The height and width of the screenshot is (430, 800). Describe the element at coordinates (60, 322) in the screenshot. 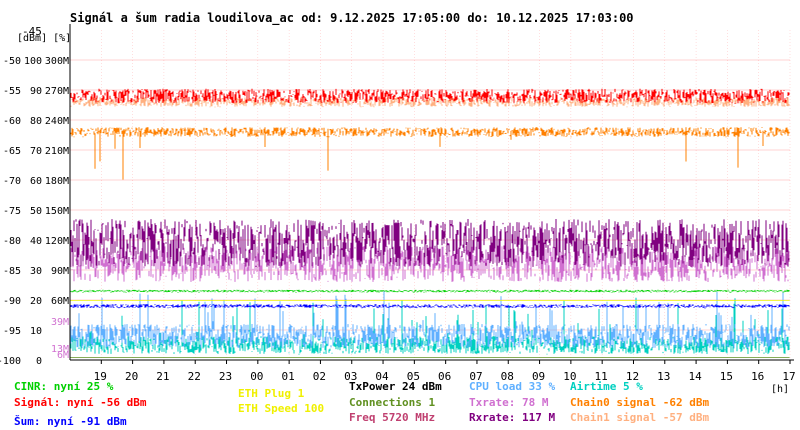

I see `y-tick-rate-extra: 39M` at that location.